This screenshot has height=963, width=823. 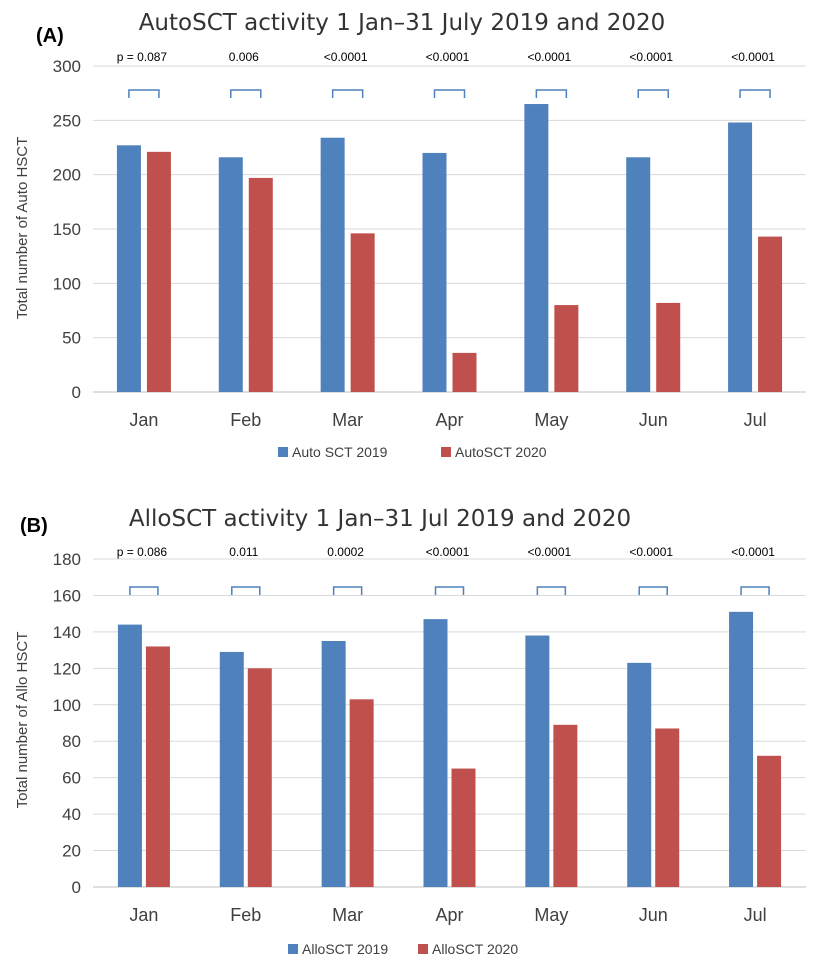 I want to click on chart-b-legend-label: AlloSCT 2019, so click(x=345, y=949).